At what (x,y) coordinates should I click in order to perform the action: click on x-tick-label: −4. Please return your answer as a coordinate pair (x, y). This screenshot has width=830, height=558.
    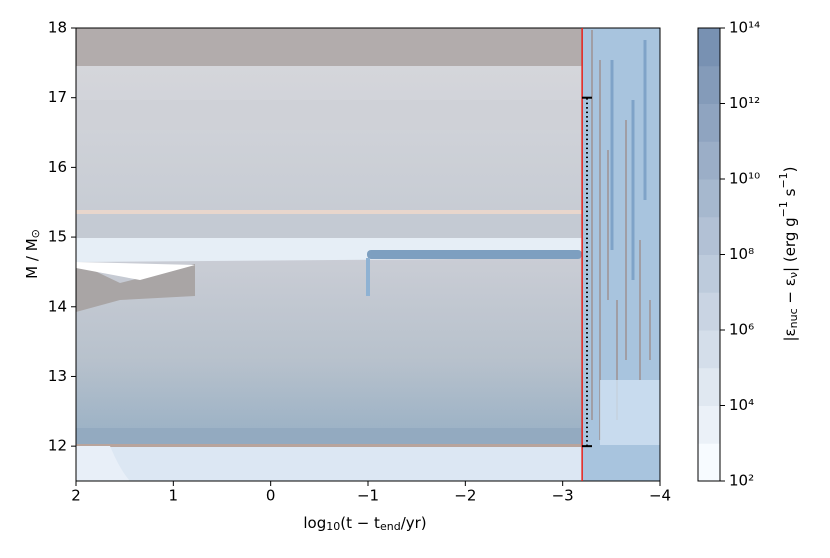
    Looking at the image, I should click on (660, 496).